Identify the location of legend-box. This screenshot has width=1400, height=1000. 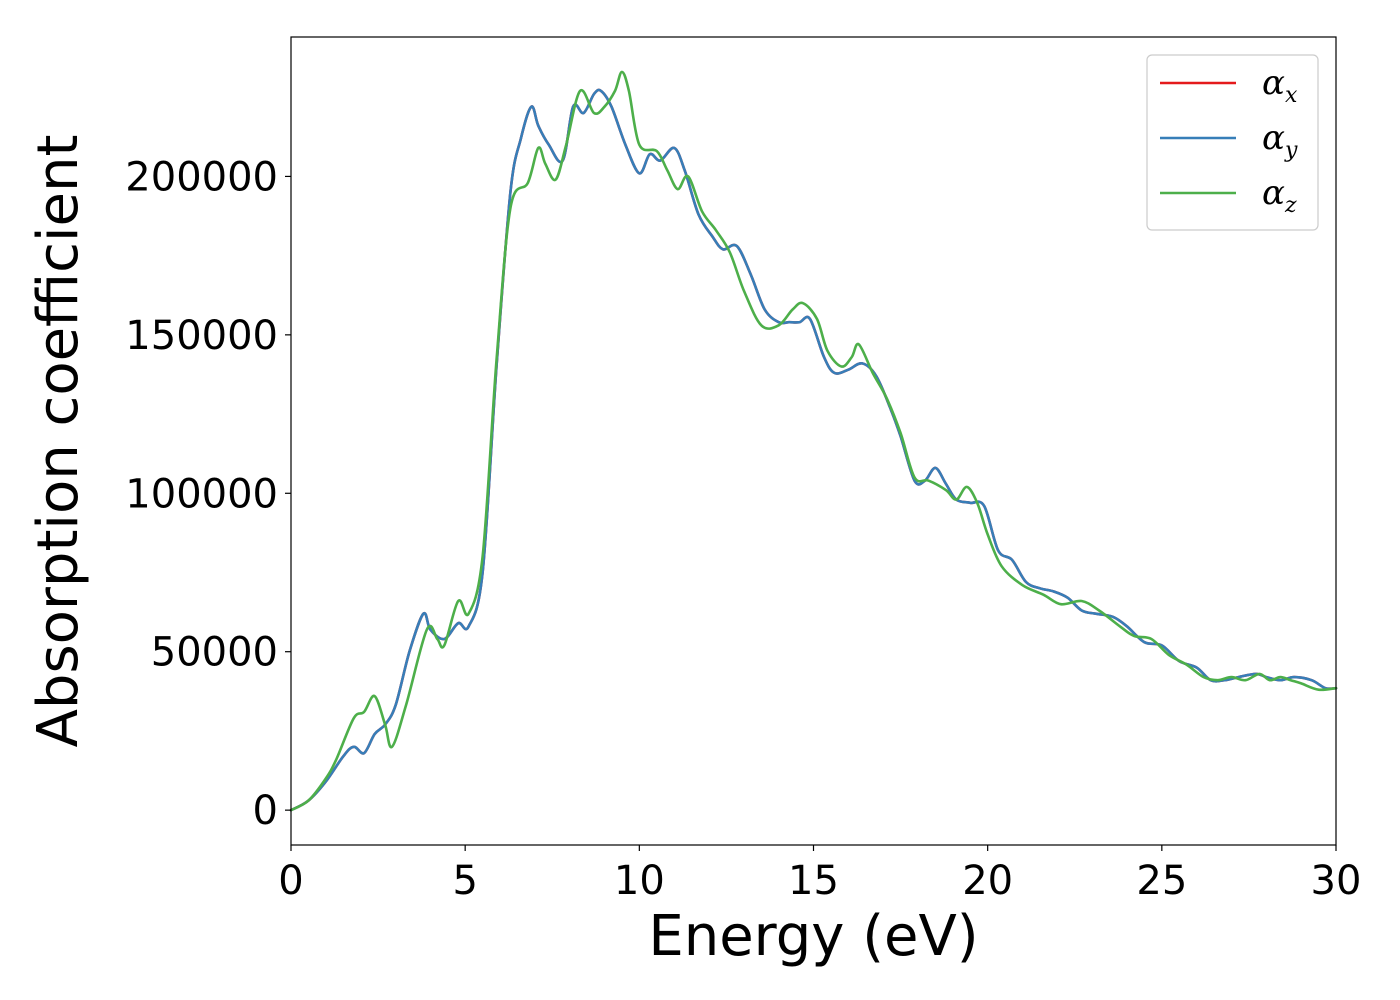
(1232, 142).